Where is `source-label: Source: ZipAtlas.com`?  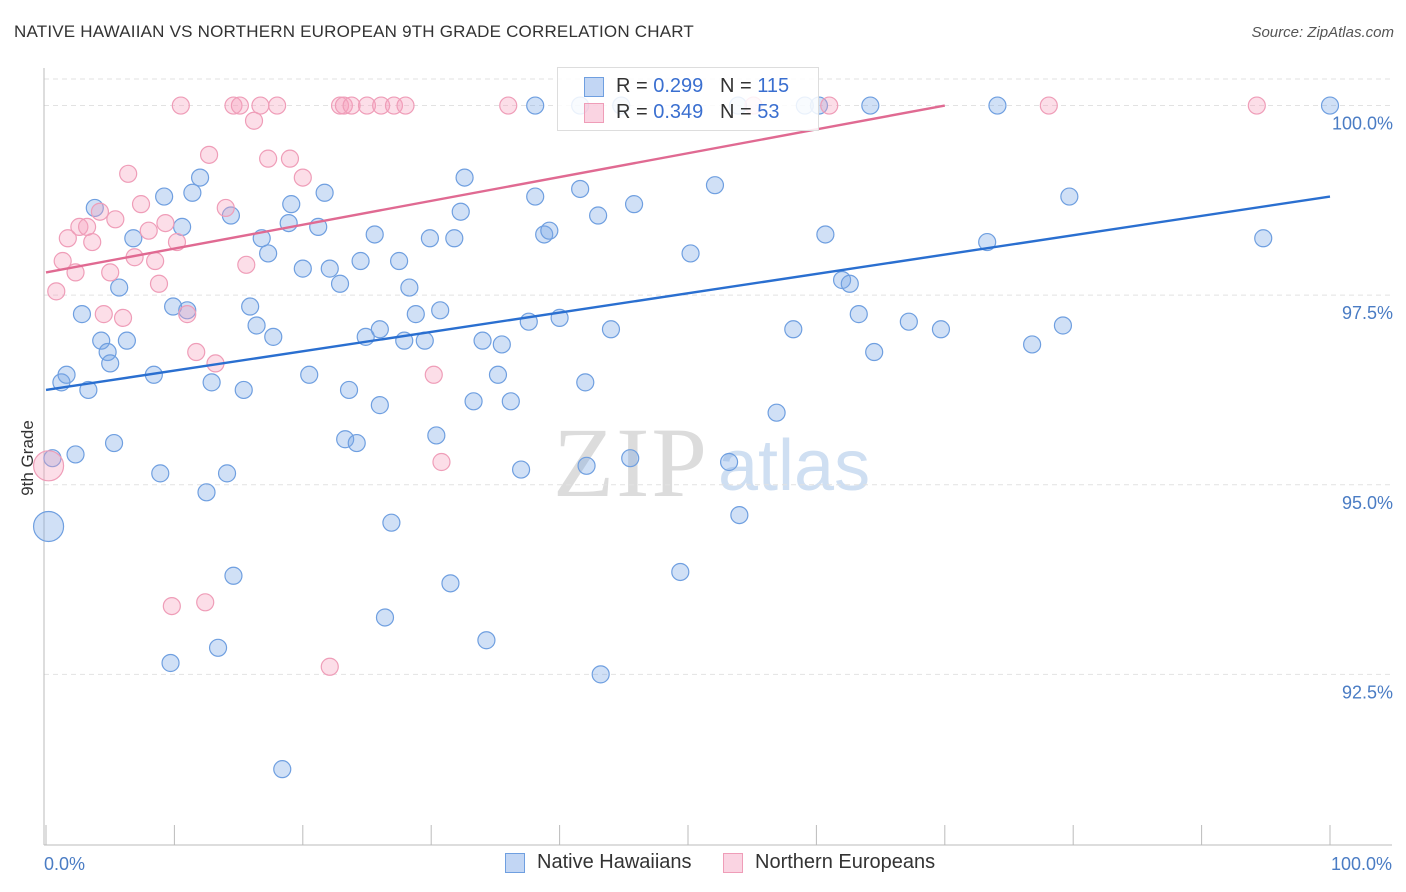 source-label: Source: ZipAtlas.com is located at coordinates (1322, 32).